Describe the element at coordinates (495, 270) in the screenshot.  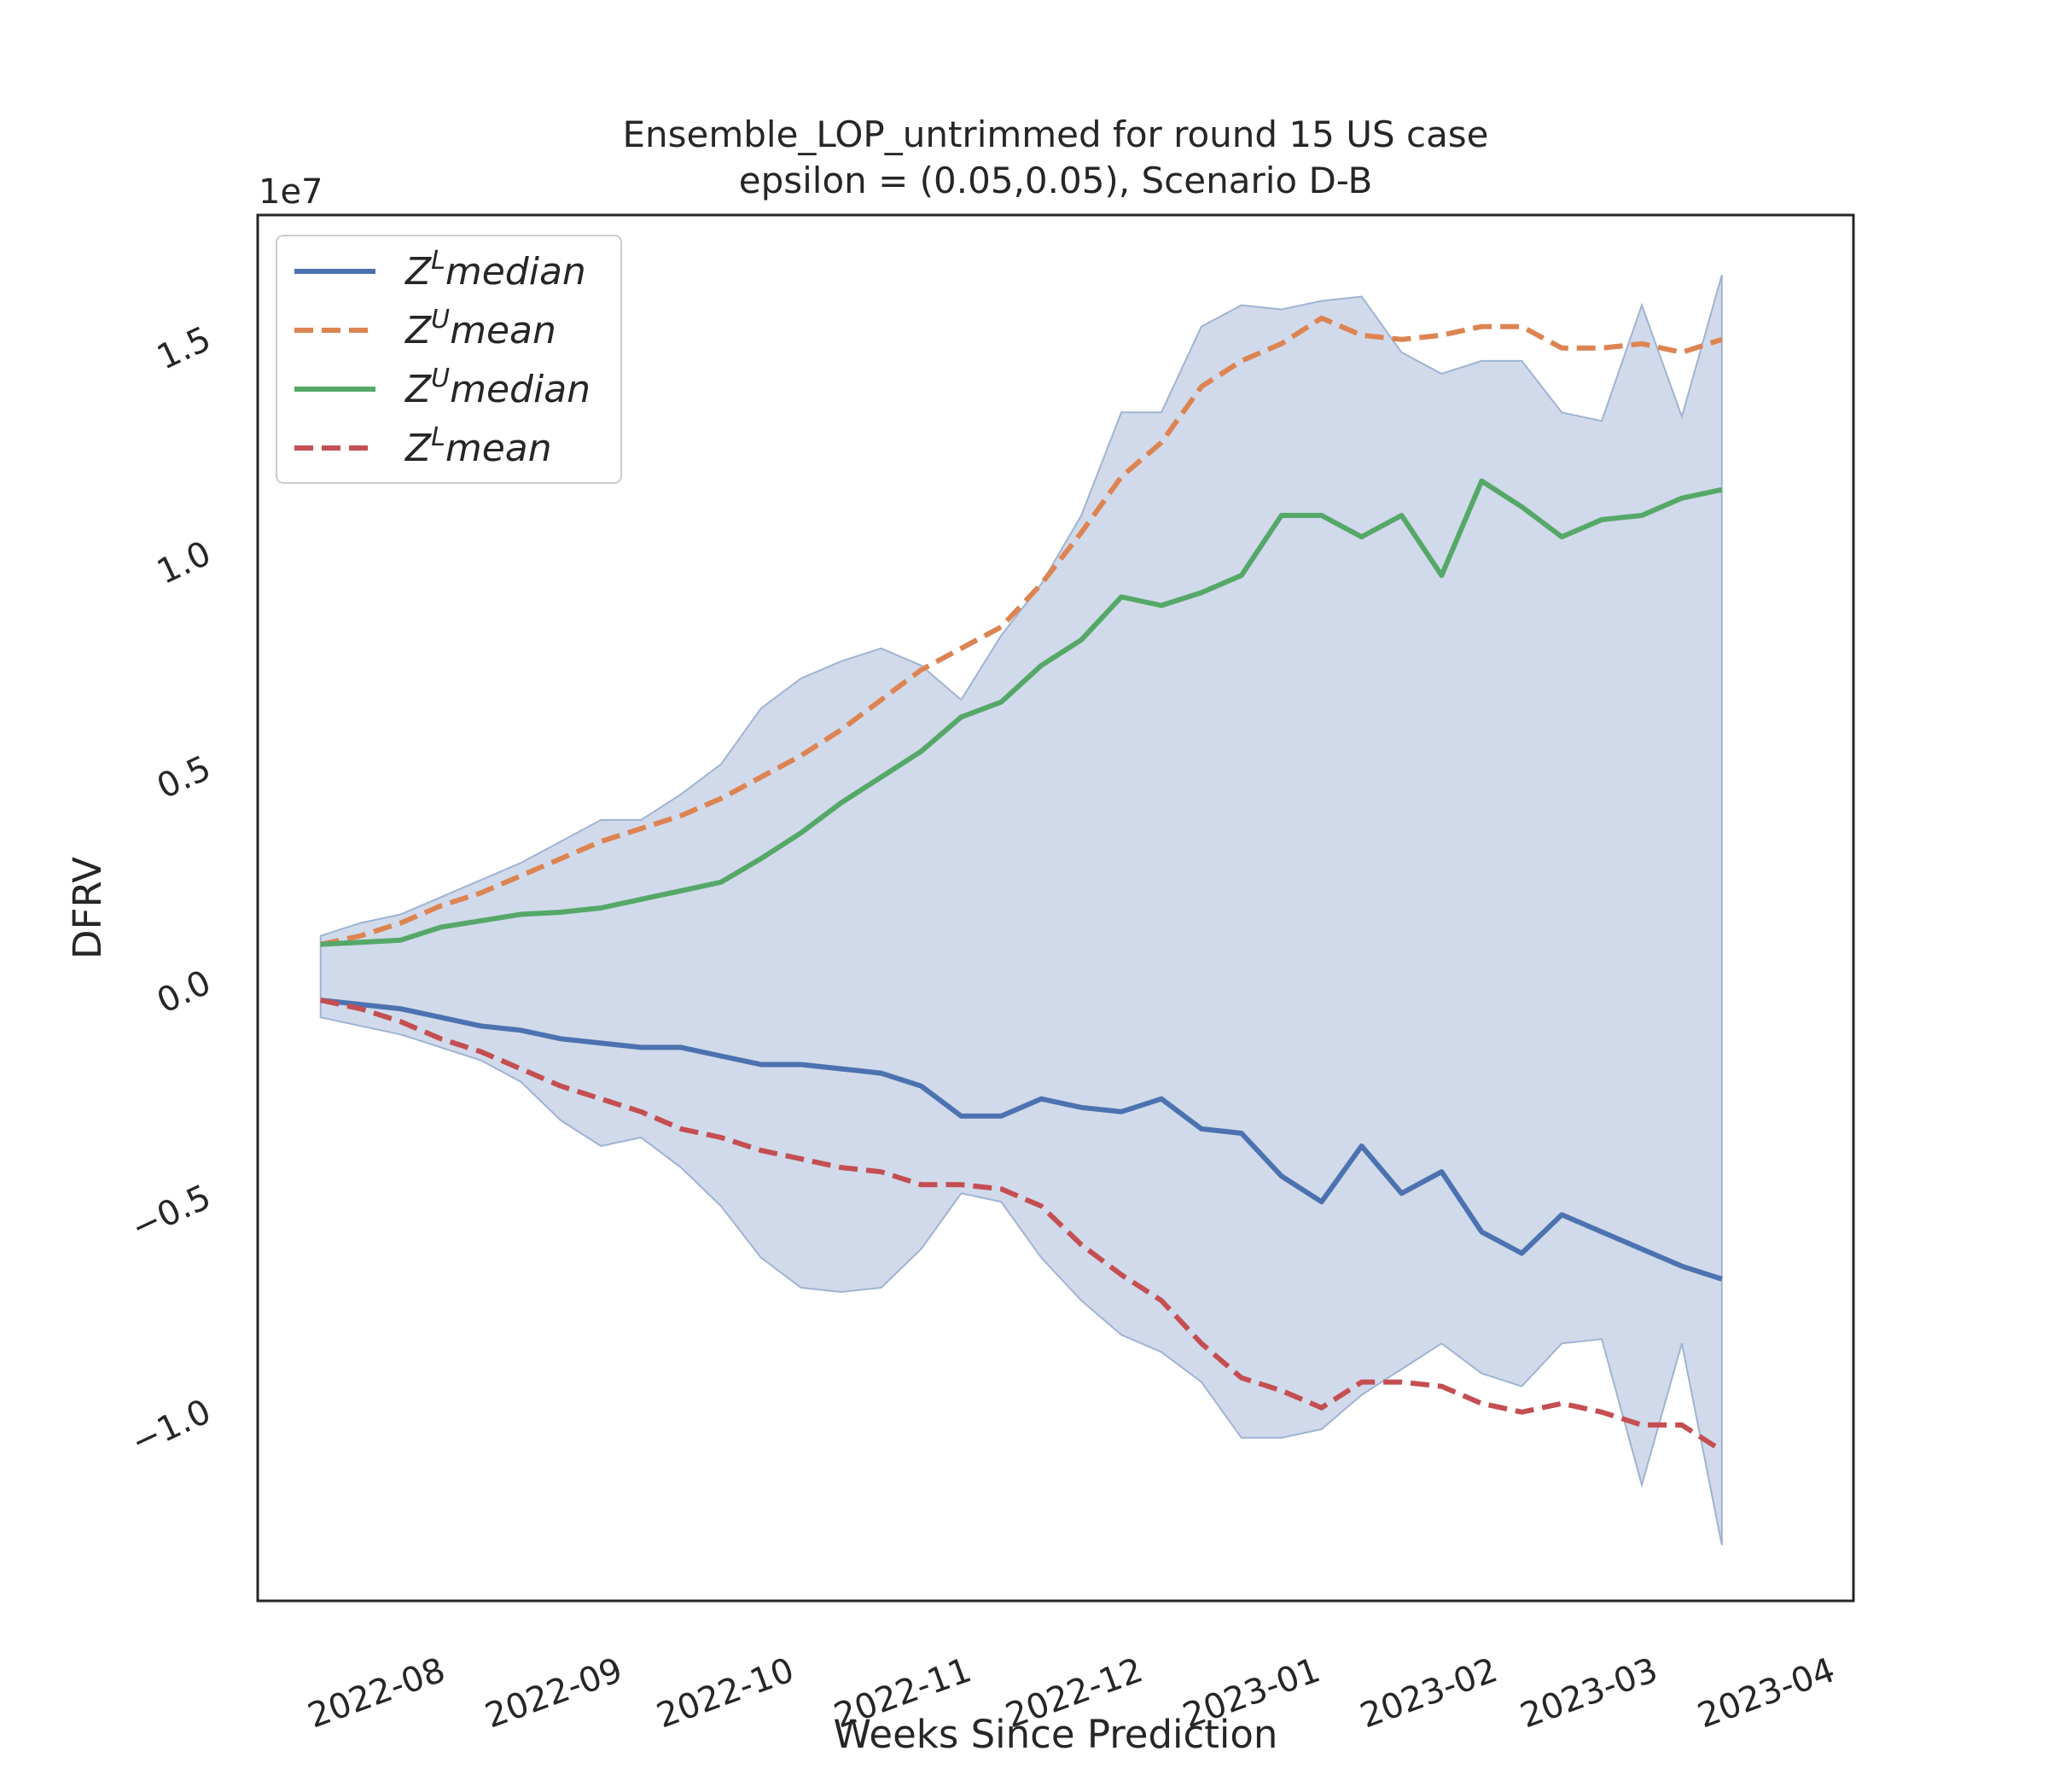
I see `legend-label: ZLmedian` at that location.